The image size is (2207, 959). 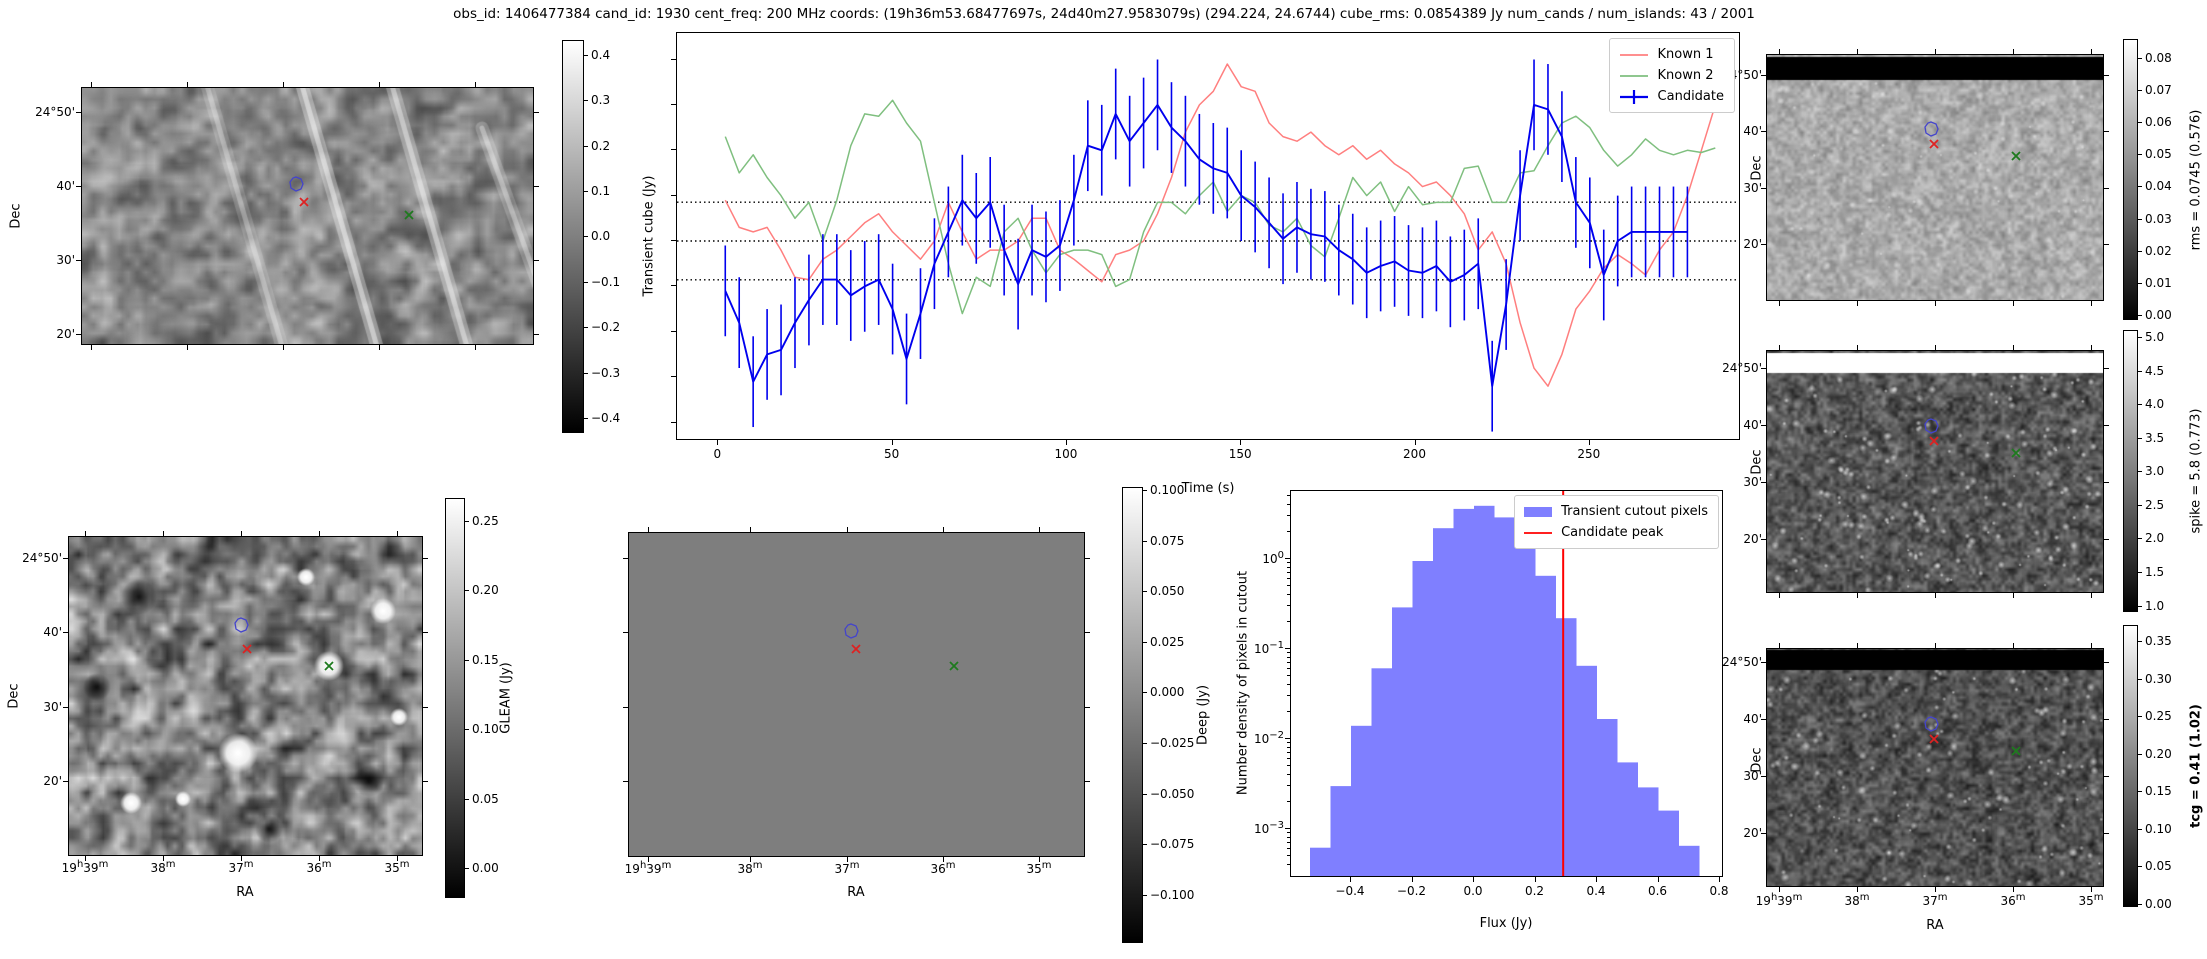 What do you see at coordinates (2155, 371) in the screenshot?
I see `colorbar-tick-label: 4.5` at bounding box center [2155, 371].